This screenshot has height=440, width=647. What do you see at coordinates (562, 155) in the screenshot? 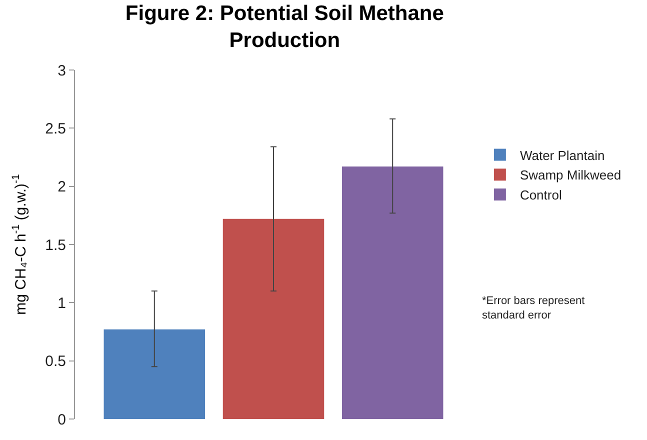
I see `legend-label: Water Plantain` at bounding box center [562, 155].